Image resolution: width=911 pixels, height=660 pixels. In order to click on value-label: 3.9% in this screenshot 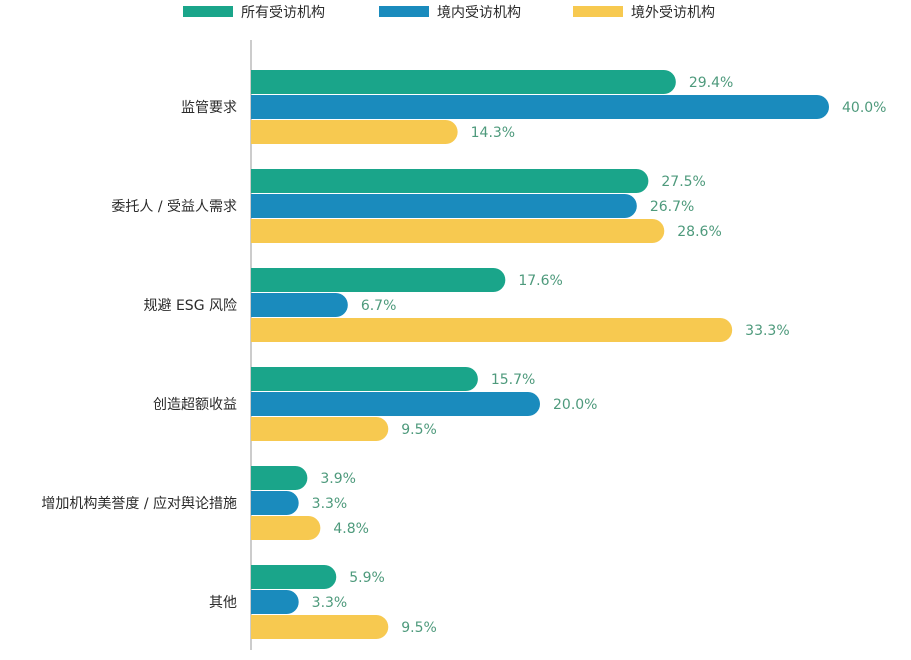, I will do `click(338, 479)`.